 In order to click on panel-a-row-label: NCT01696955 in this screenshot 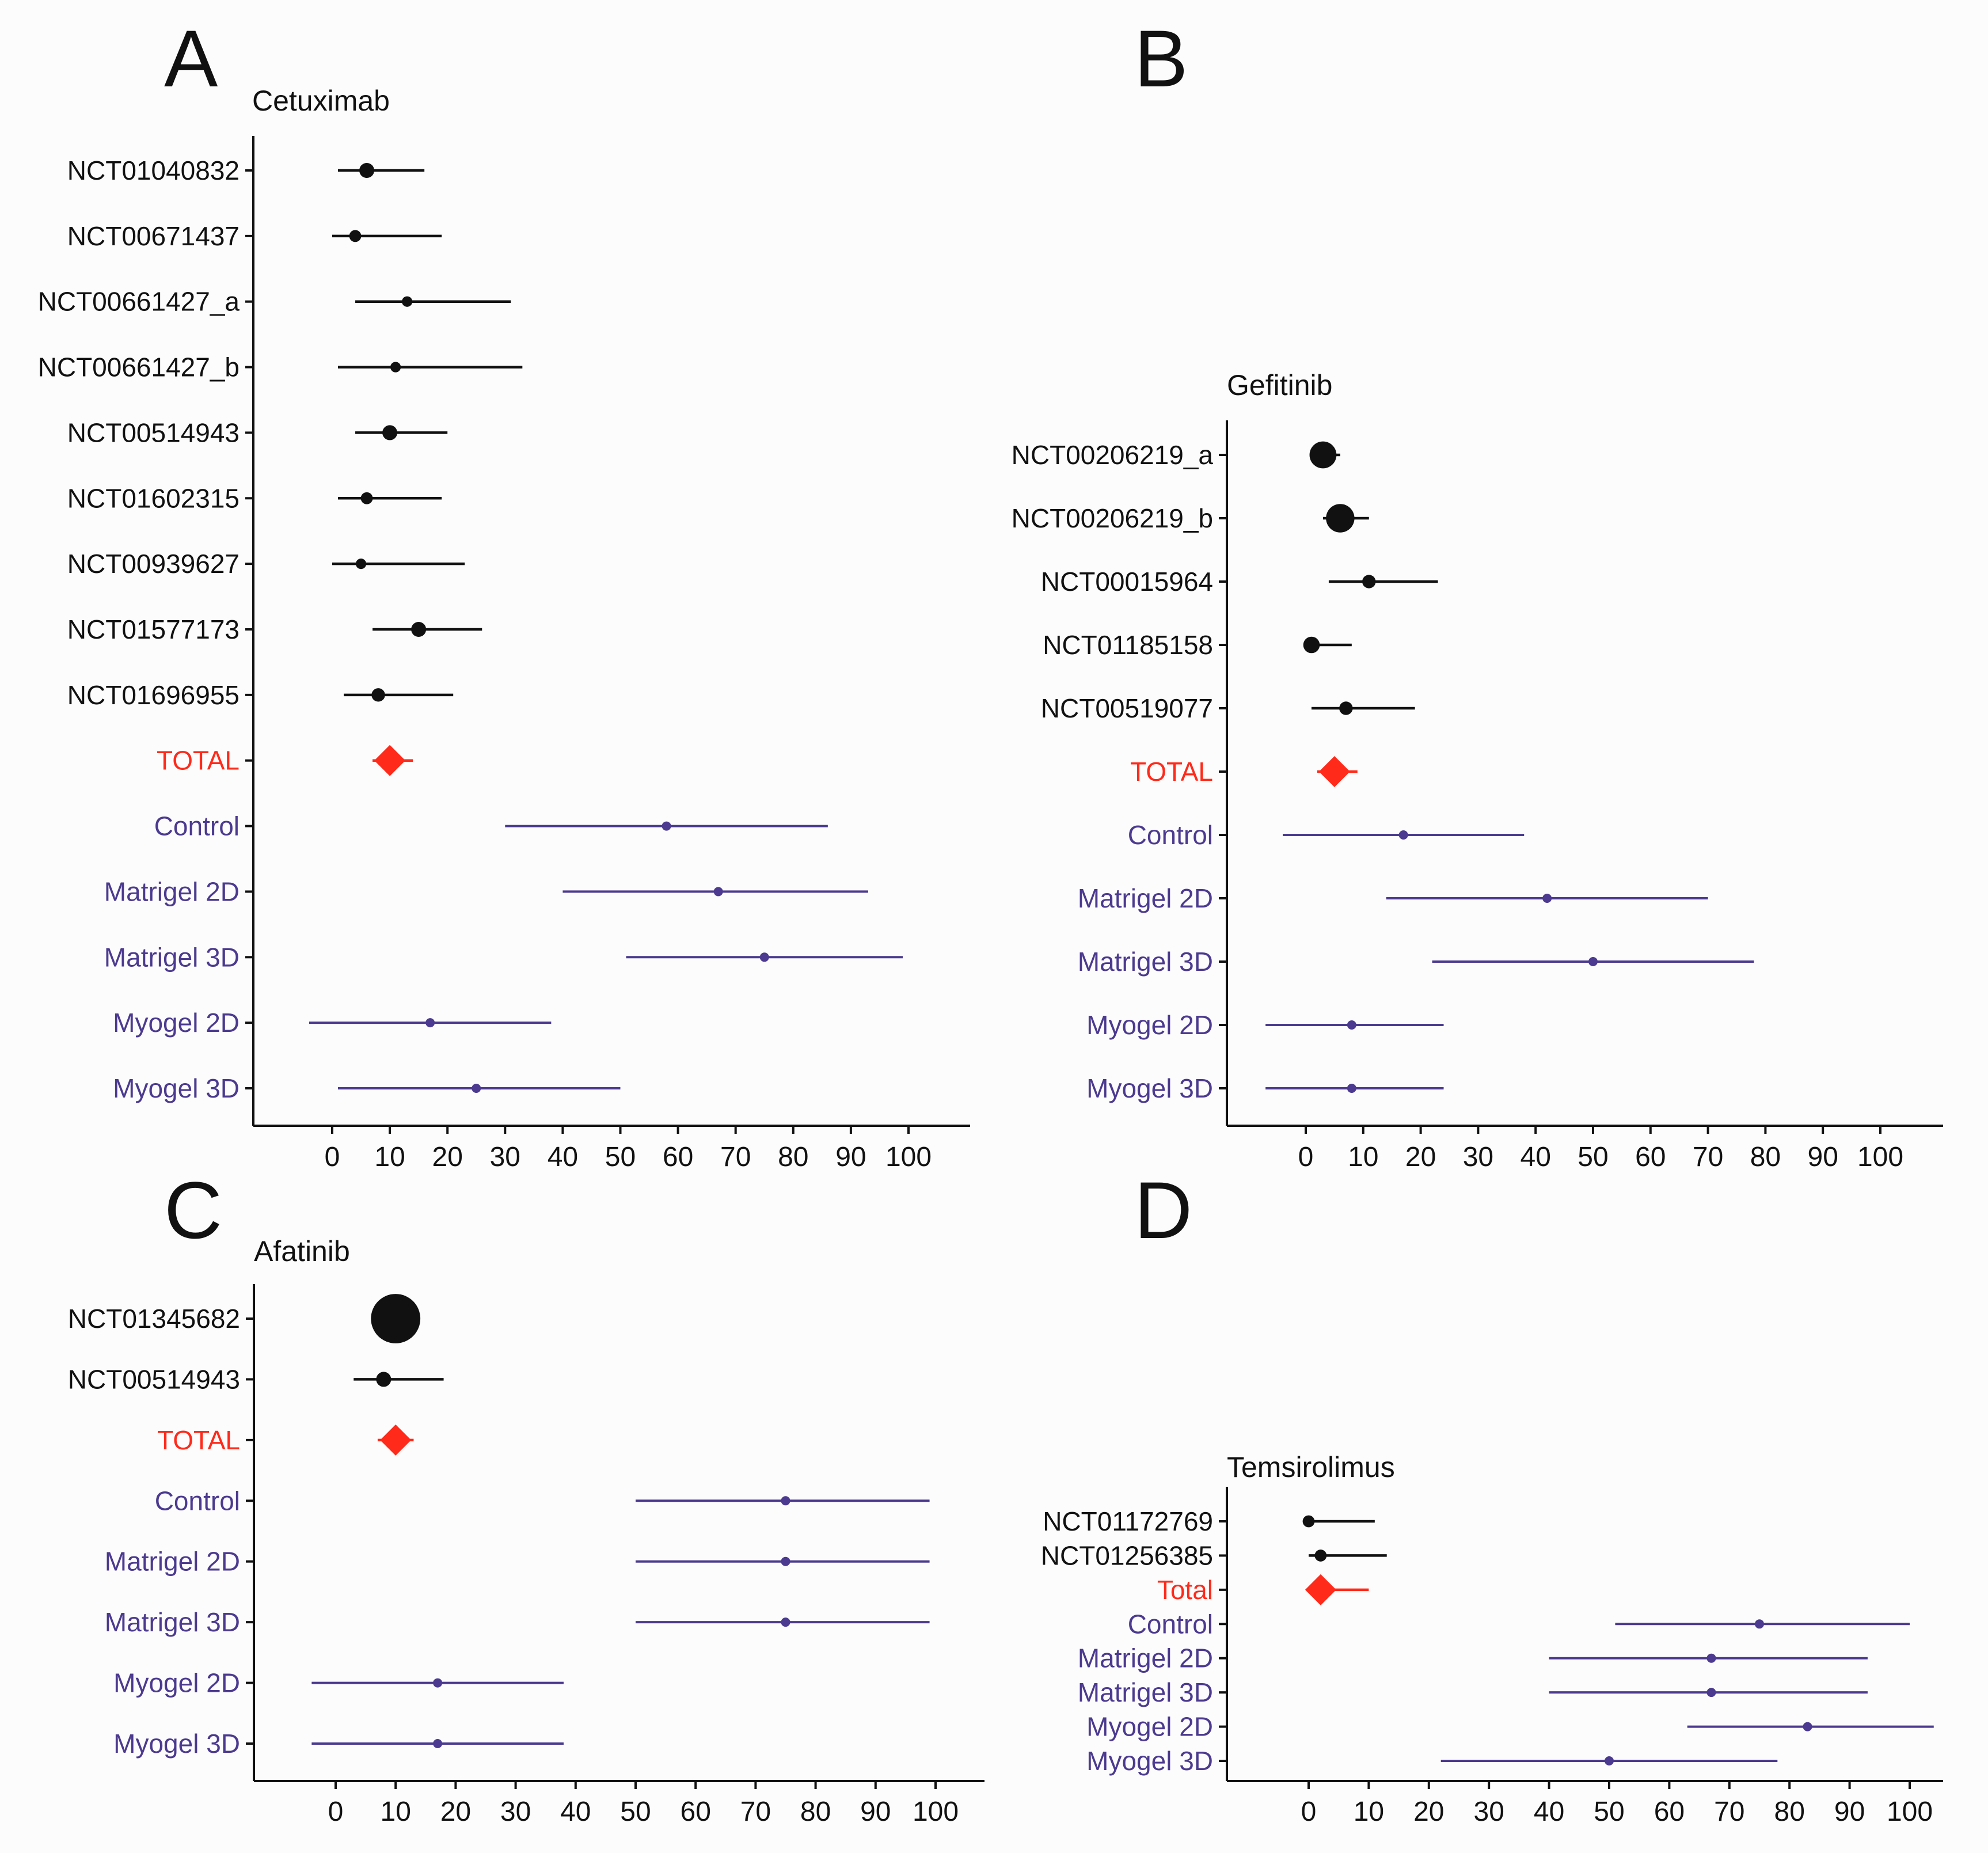, I will do `click(153, 695)`.